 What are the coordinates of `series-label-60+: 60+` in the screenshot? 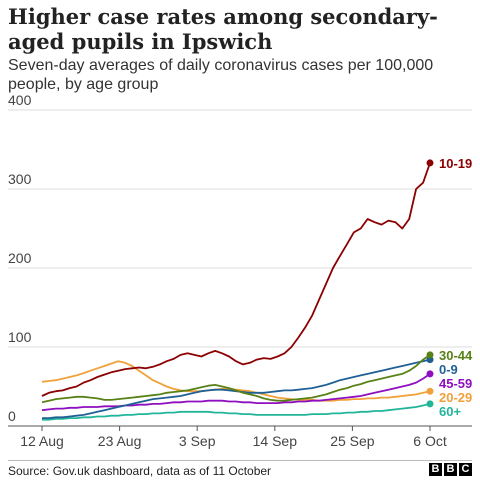 It's located at (450, 411).